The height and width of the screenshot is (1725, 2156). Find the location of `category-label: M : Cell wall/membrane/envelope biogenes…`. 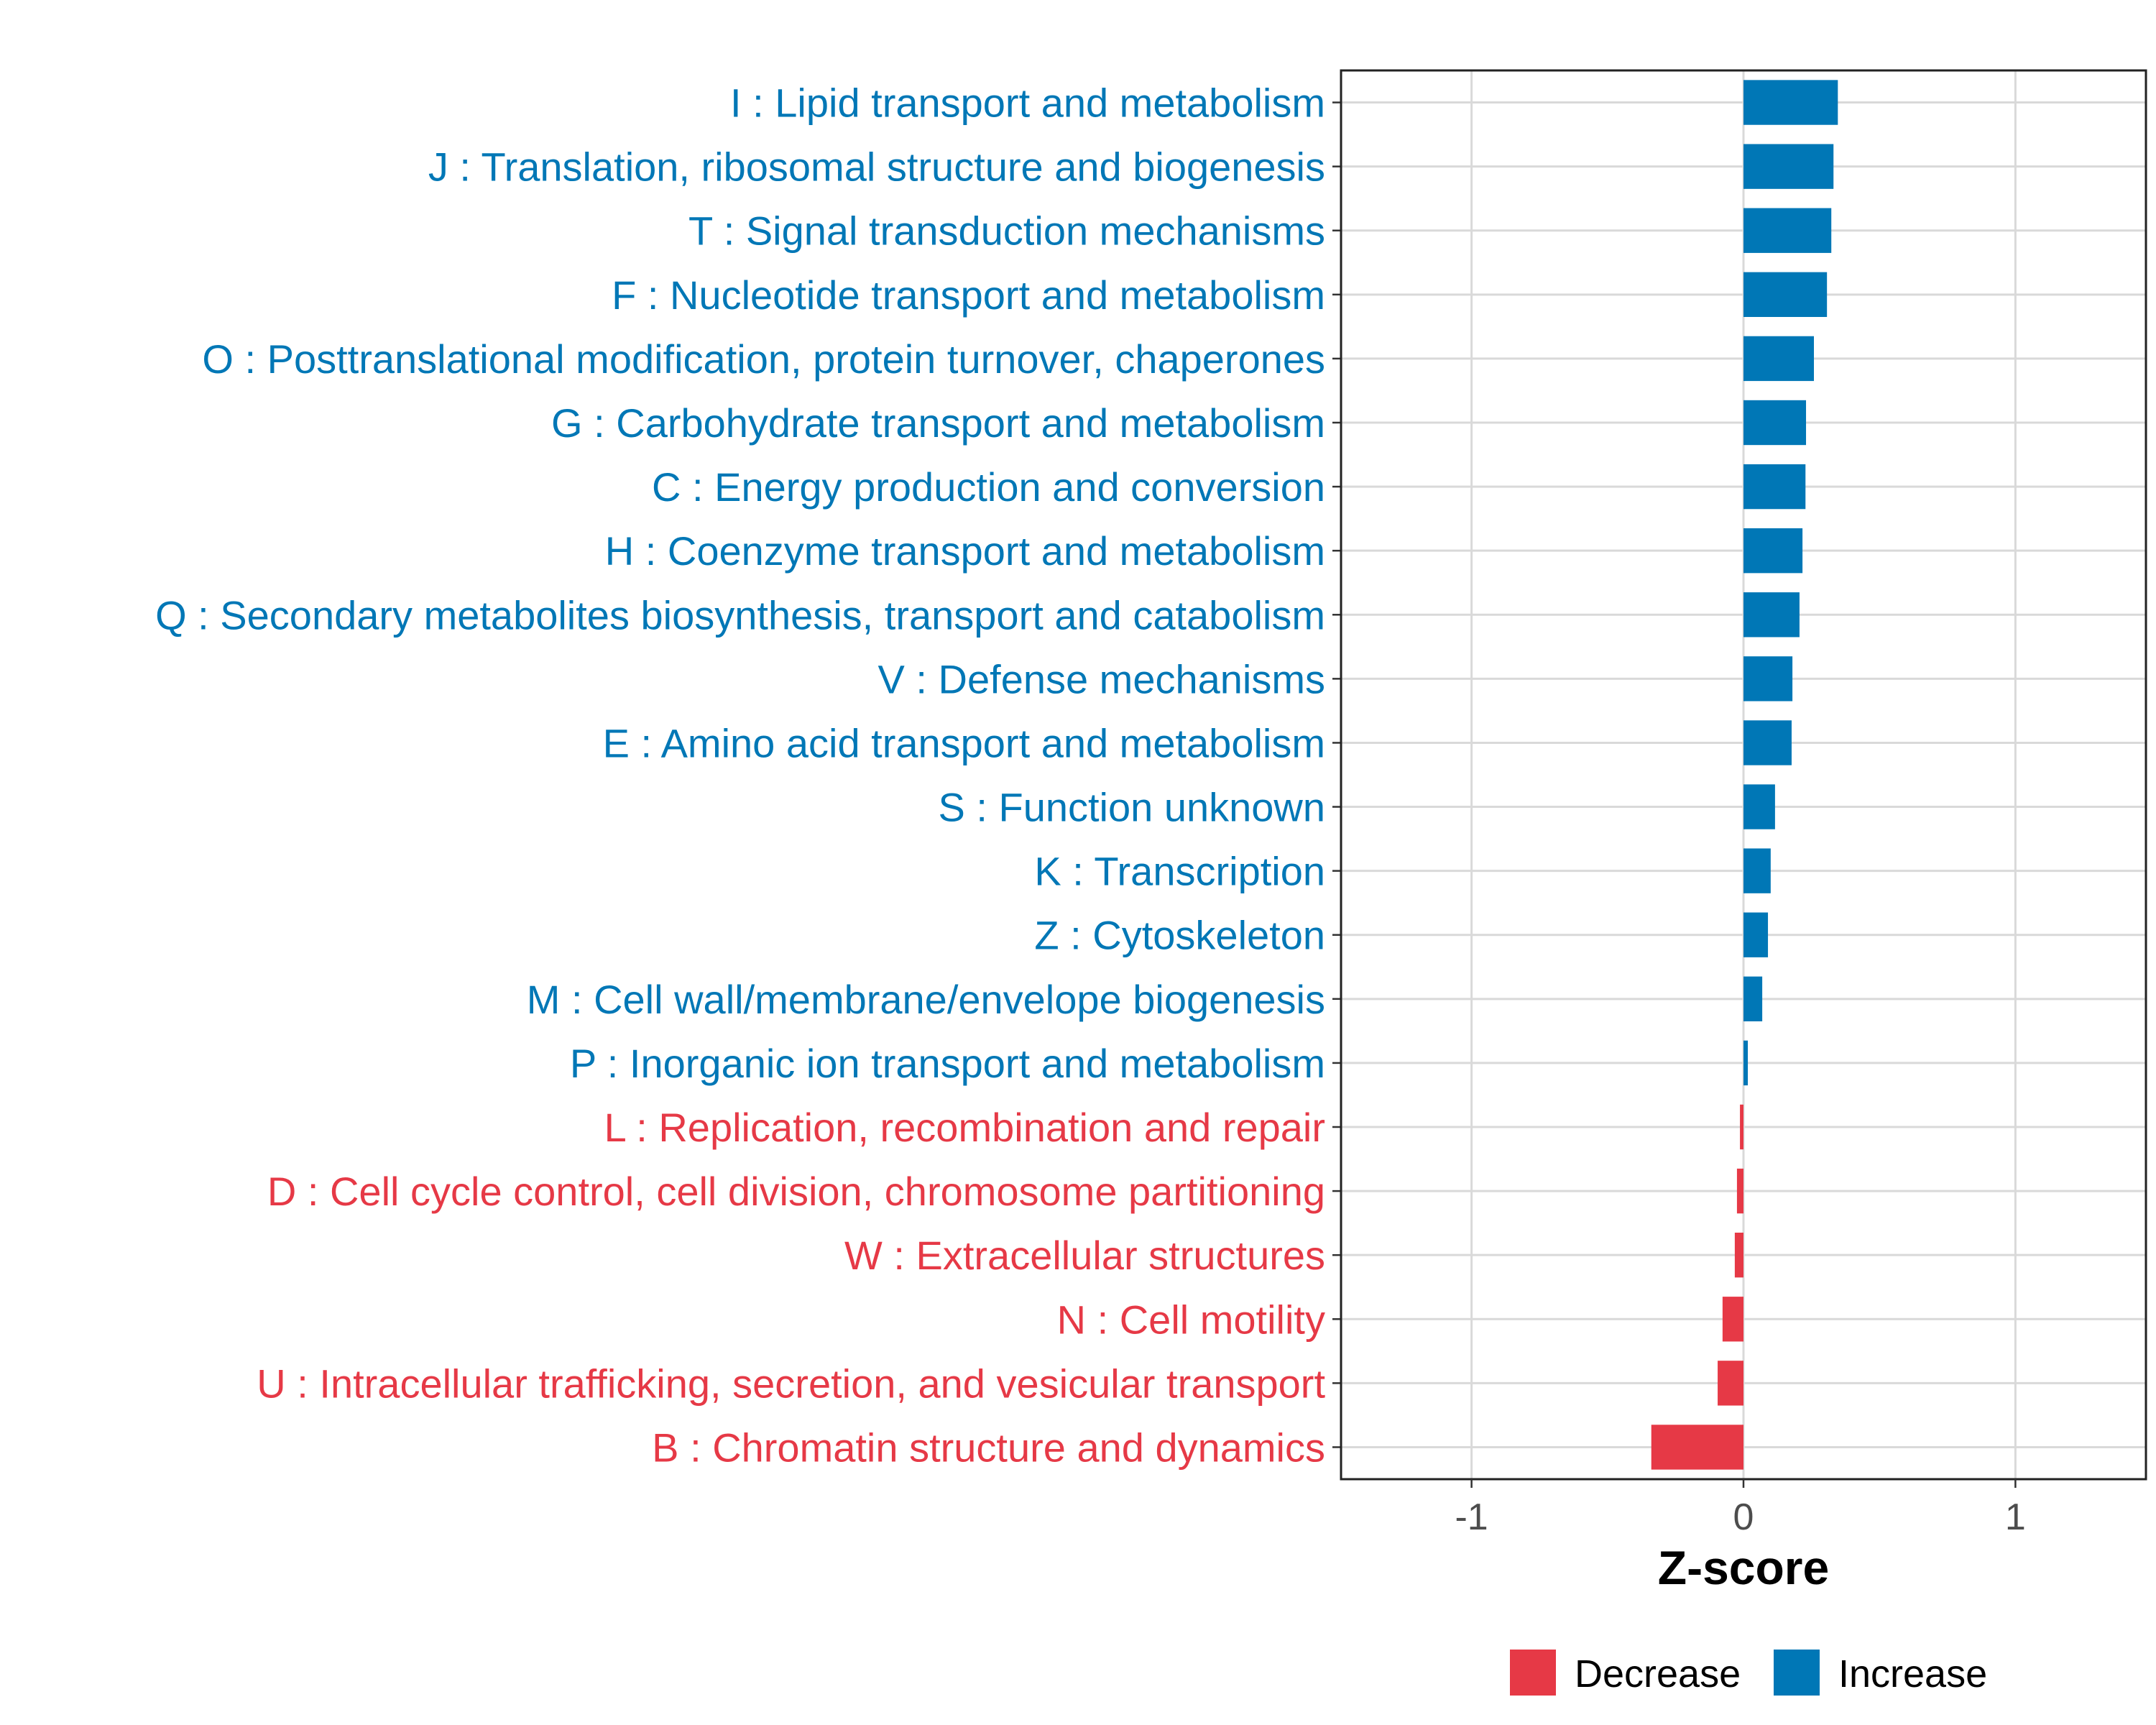

category-label: M : Cell wall/membrane/envelope biogenes… is located at coordinates (926, 999).